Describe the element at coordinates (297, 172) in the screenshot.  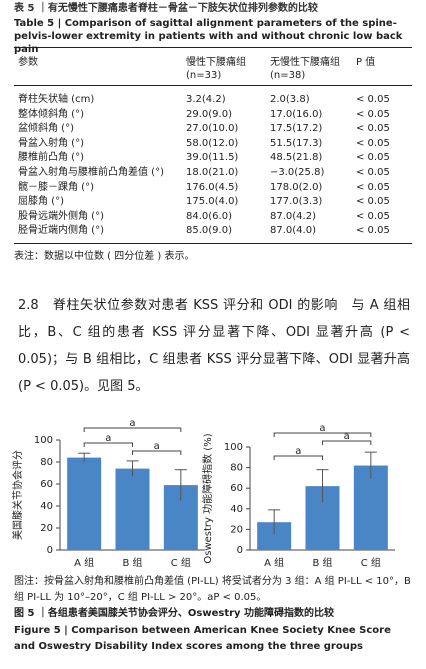
I see `table-cell: −3.0(25.8)` at that location.